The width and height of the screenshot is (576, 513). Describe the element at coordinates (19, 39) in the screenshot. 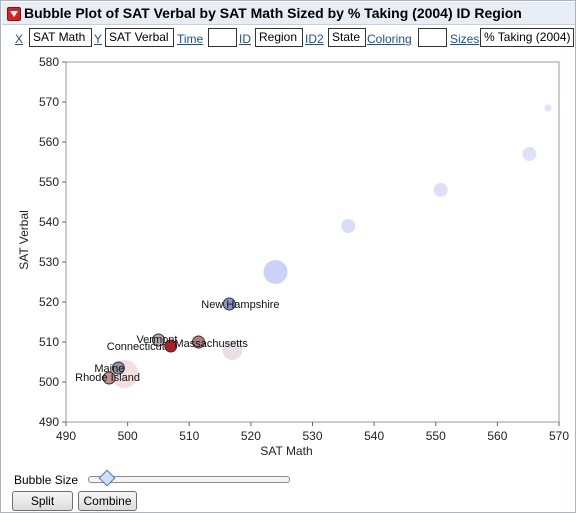

I see `x-role-link: X` at that location.